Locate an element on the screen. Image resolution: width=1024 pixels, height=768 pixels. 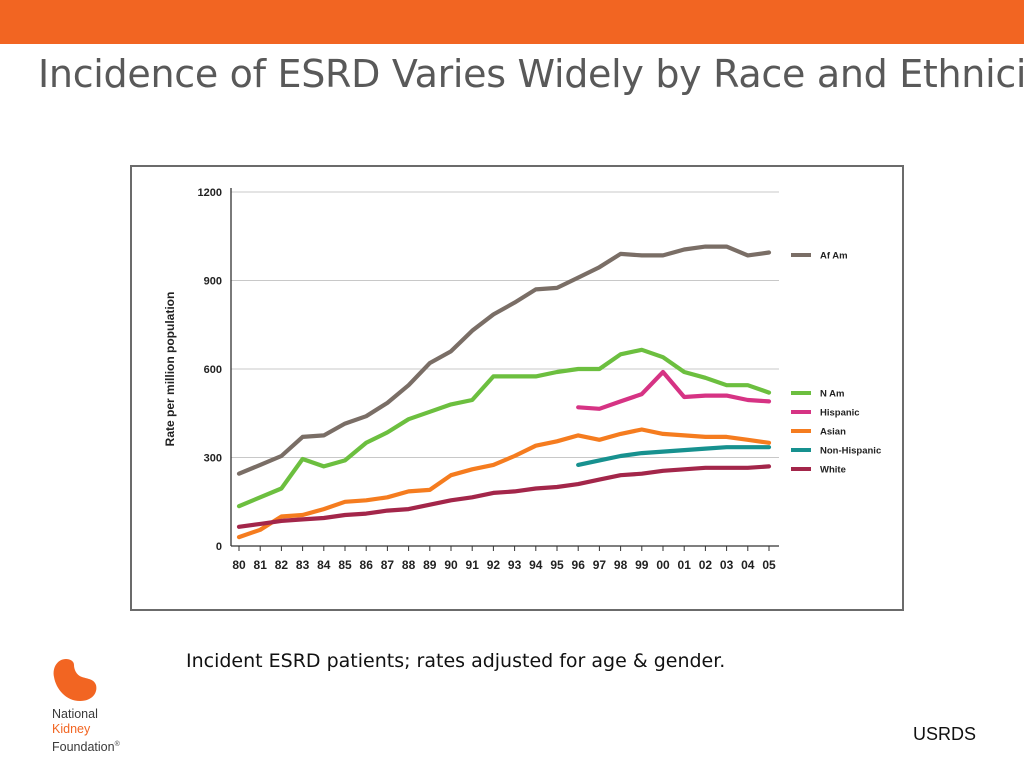
header-bar is located at coordinates (512, 22).